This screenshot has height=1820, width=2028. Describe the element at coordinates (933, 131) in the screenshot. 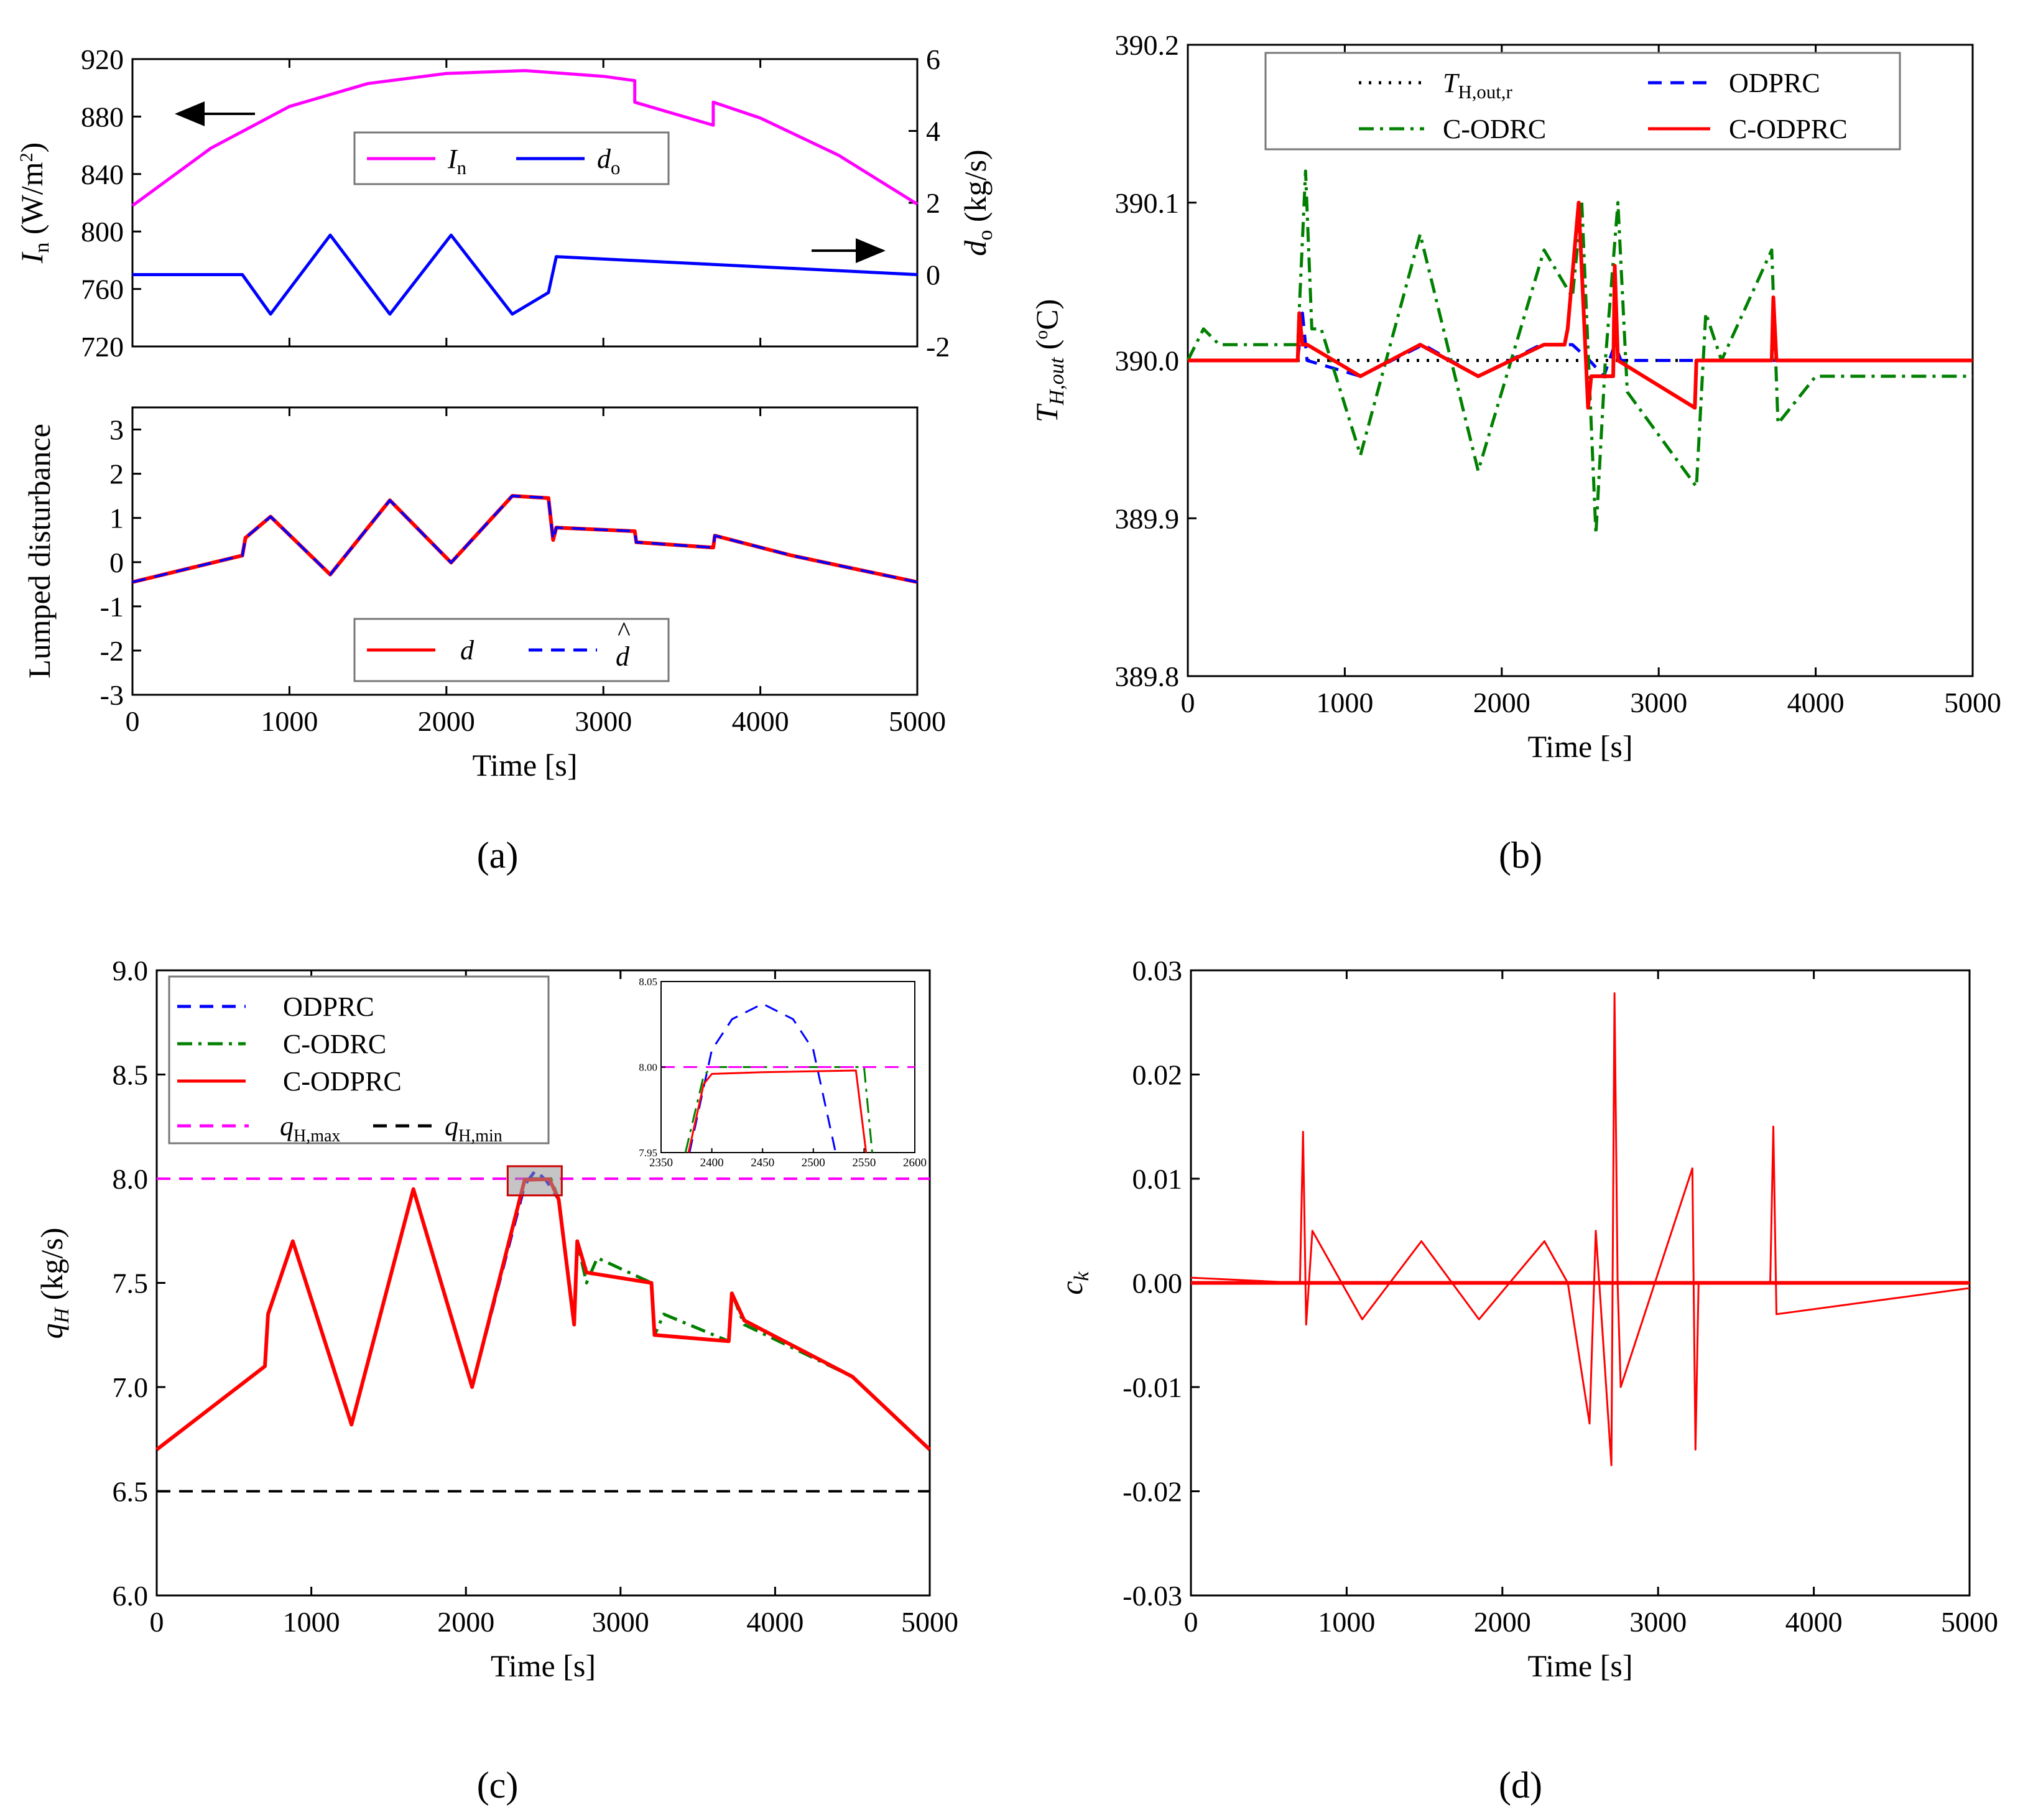

I see `y-tick-label: 4` at that location.